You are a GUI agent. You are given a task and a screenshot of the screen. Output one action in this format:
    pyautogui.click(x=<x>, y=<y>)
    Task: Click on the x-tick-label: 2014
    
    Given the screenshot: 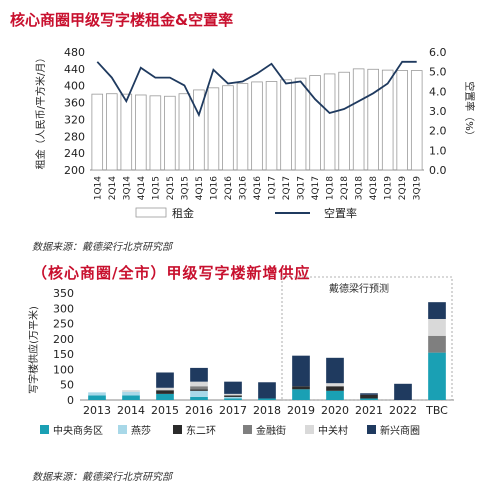 What is the action you would take?
    pyautogui.click(x=131, y=410)
    